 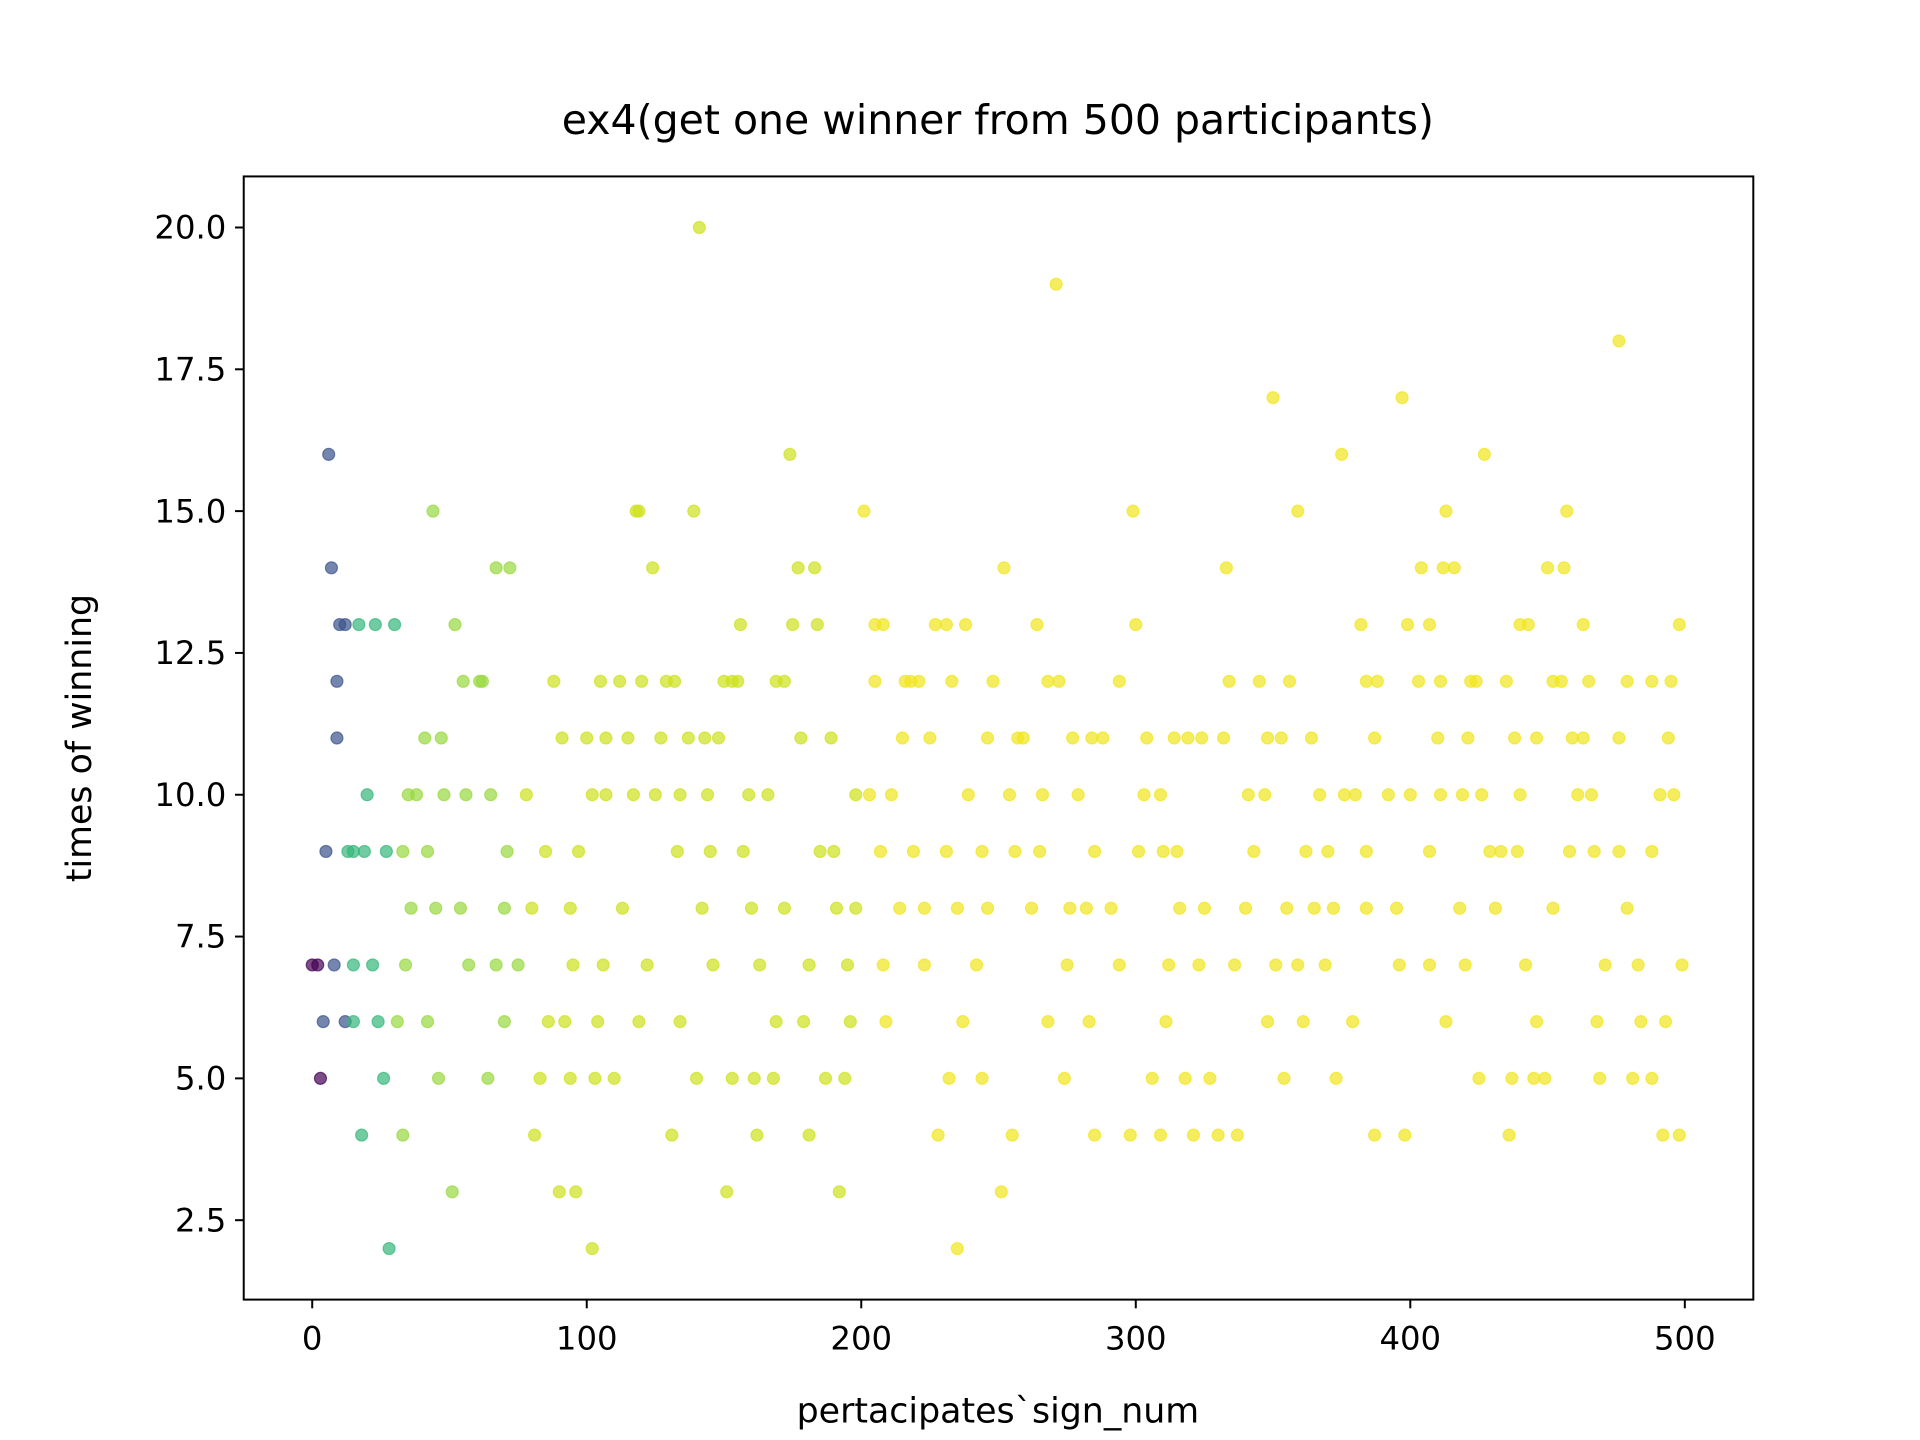 What do you see at coordinates (861, 1338) in the screenshot?
I see `x-tick-label: 200` at bounding box center [861, 1338].